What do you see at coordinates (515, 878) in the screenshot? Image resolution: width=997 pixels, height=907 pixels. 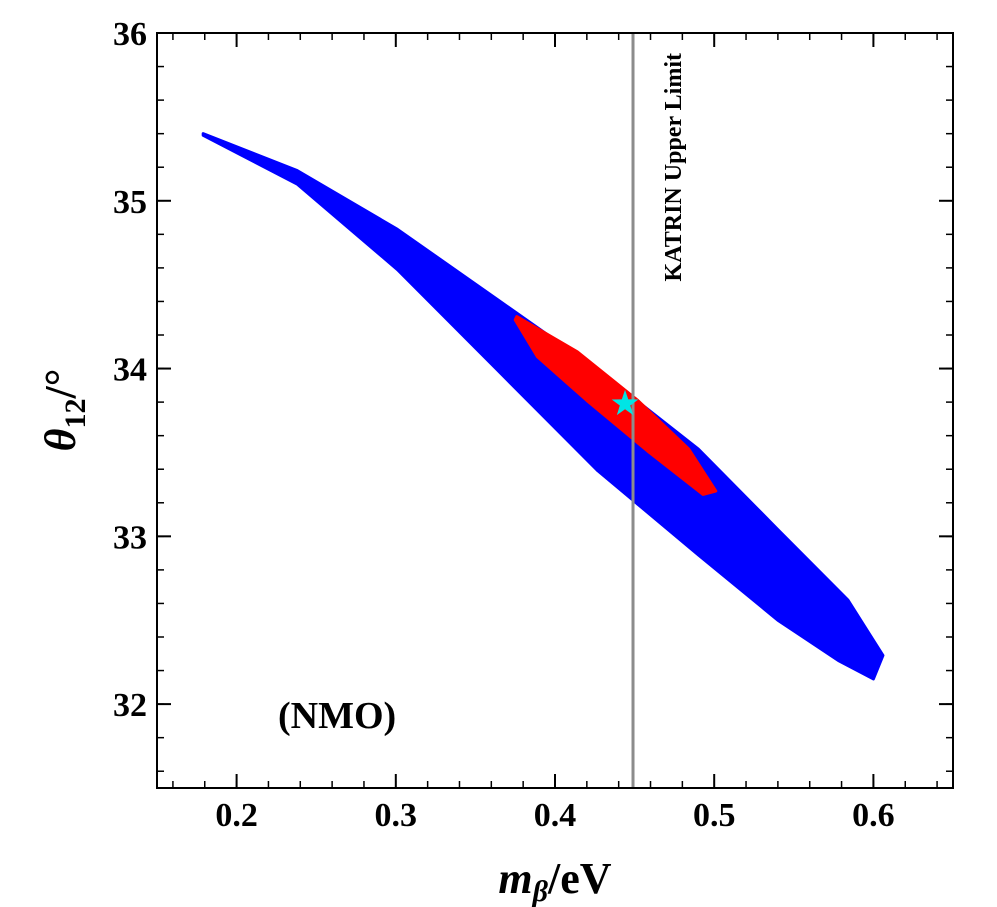 I see `x-label-main: m` at bounding box center [515, 878].